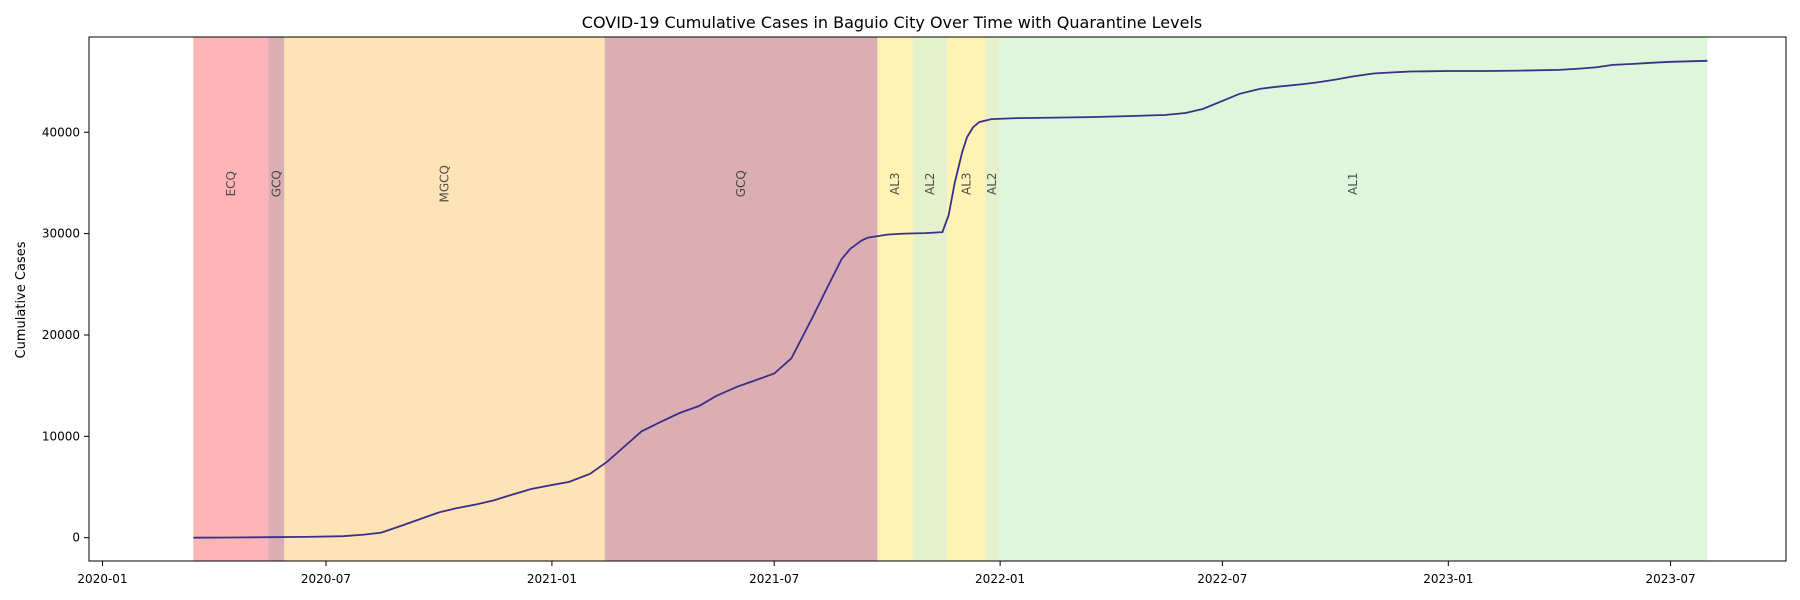  I want to click on y-axis-ticks: 0 10000 20000 30000 40000, so click(65, 335).